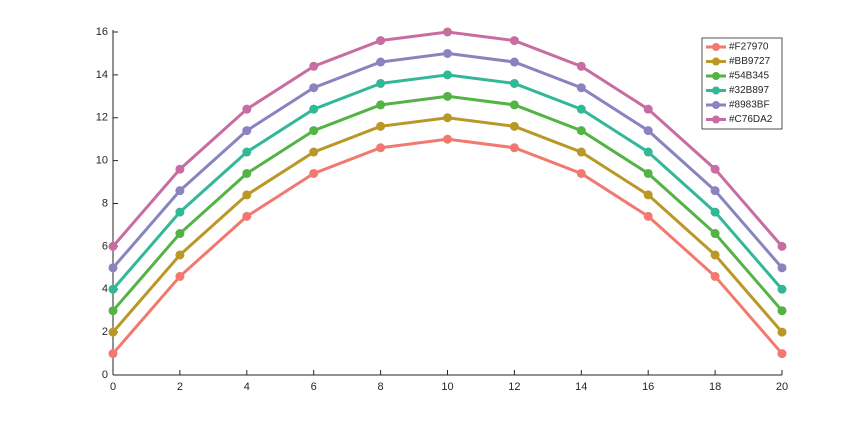 Image resolution: width=865 pixels, height=422 pixels. What do you see at coordinates (447, 387) in the screenshot?
I see `x-tick-label: 10` at bounding box center [447, 387].